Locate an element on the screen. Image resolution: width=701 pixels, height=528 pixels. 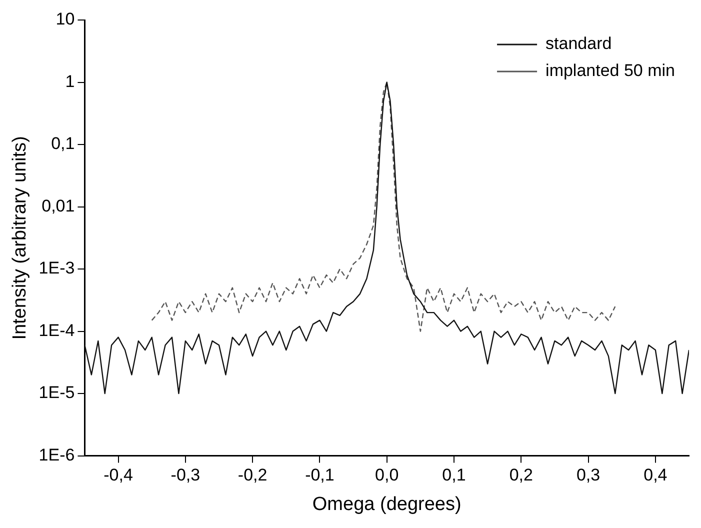
y-tick-label: 1E-6 is located at coordinates (56, 454).